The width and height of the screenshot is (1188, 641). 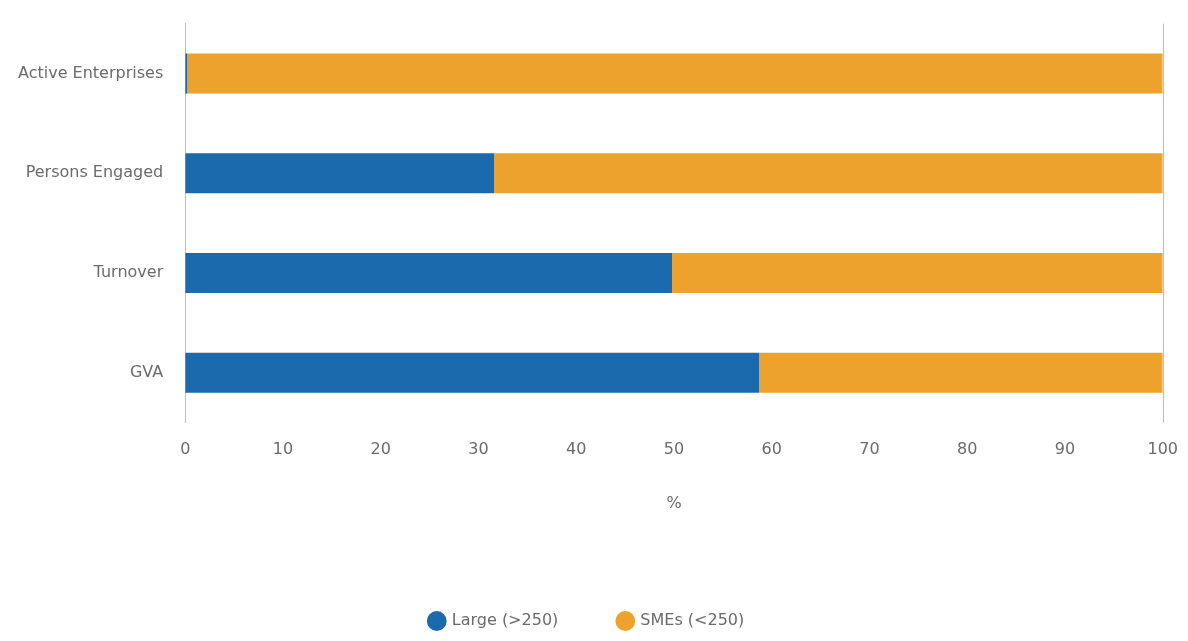 I want to click on y-tick-label: GVA, so click(x=146, y=371).